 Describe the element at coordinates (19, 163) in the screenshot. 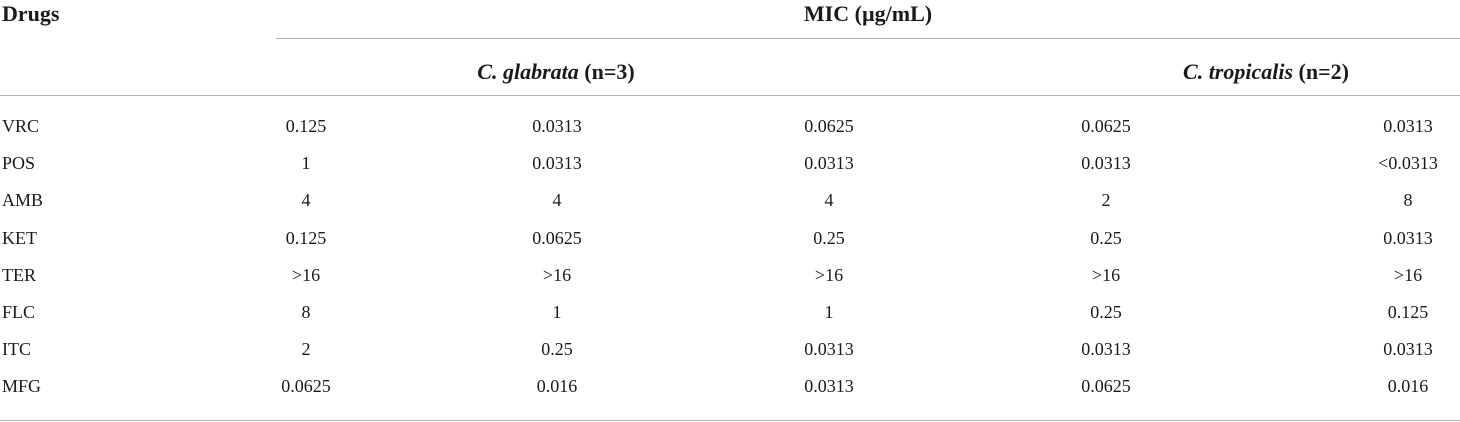

I see `drug-name: POS` at that location.